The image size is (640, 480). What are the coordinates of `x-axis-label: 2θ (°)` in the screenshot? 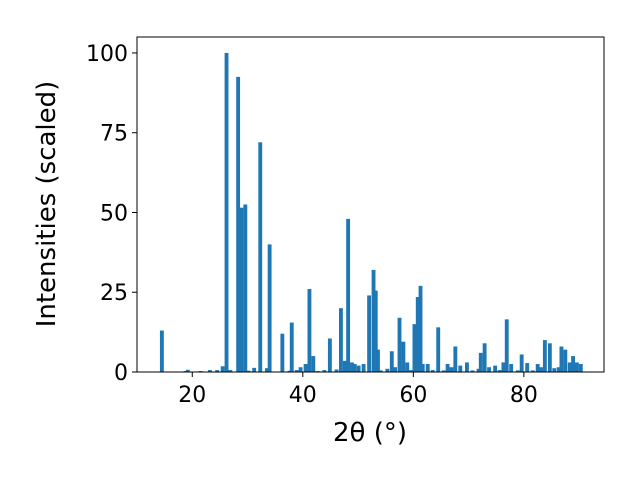 It's located at (370, 433).